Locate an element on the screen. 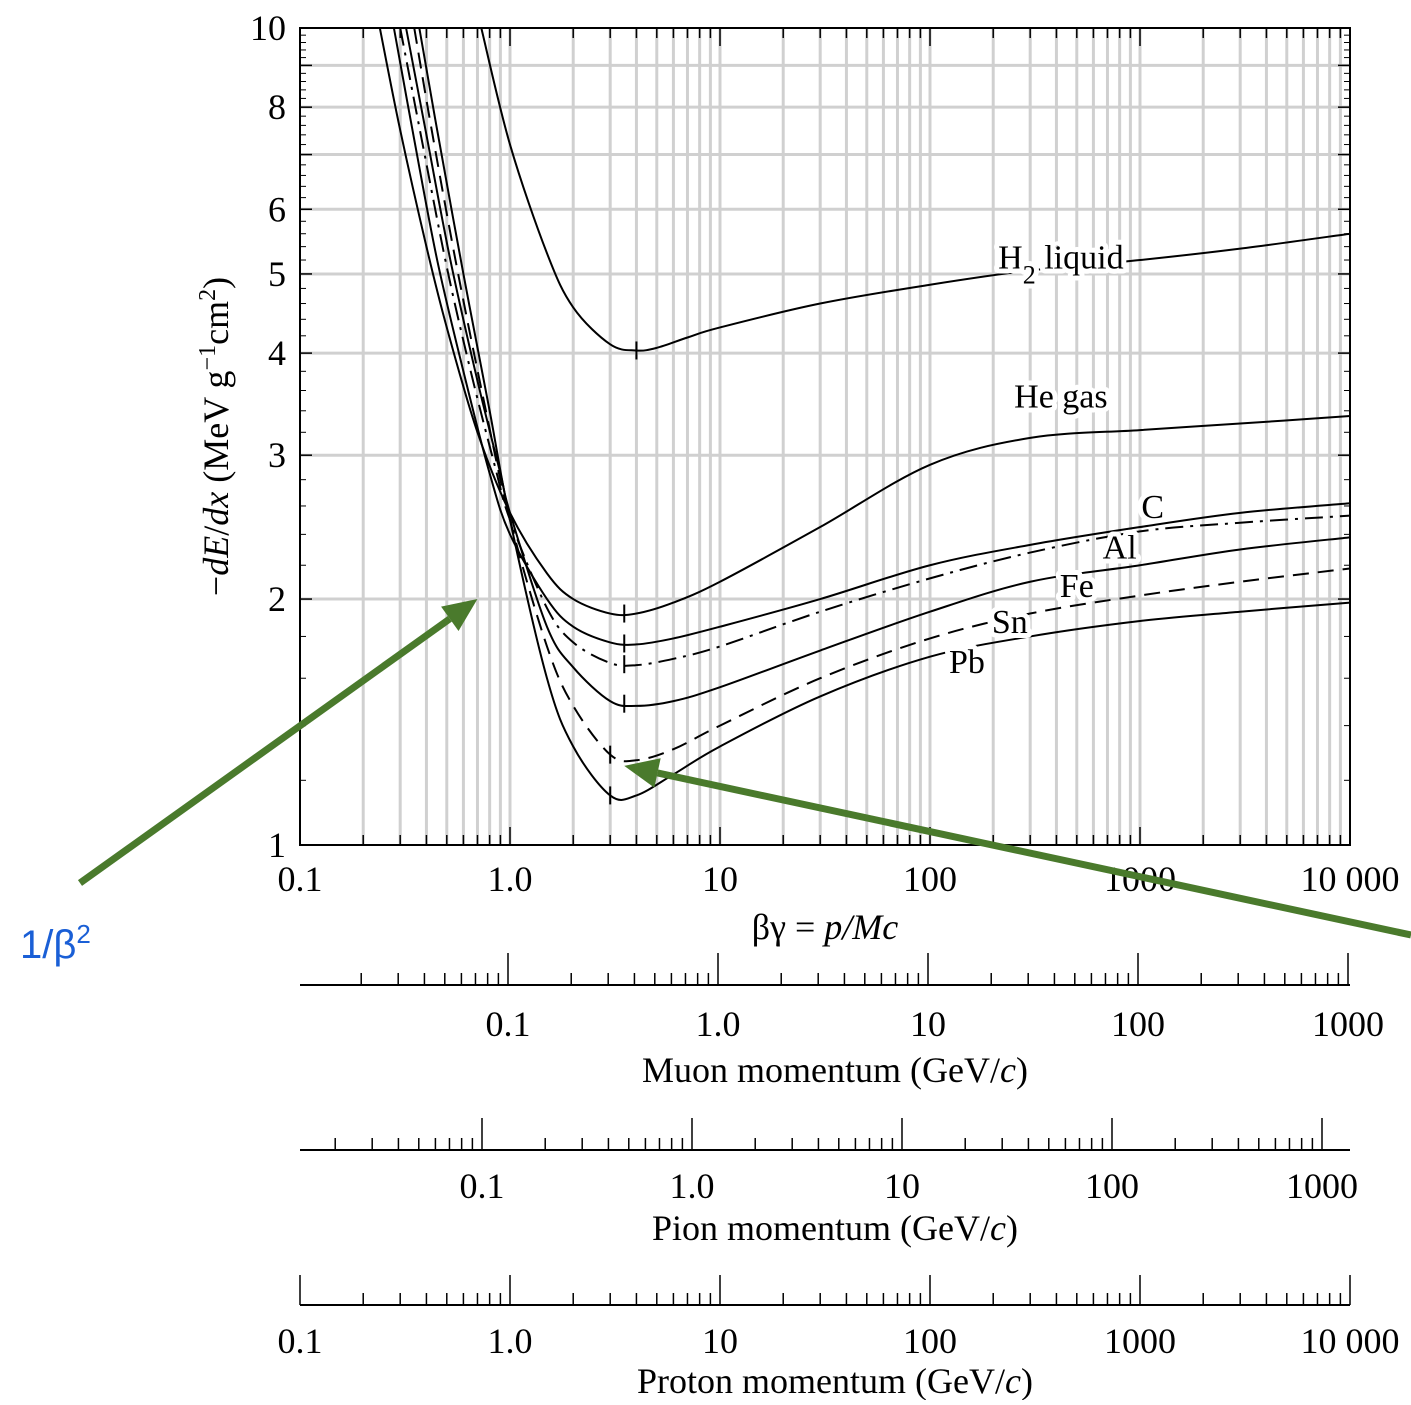  x-axis-title-italic: p/Mc is located at coordinates (859, 927).